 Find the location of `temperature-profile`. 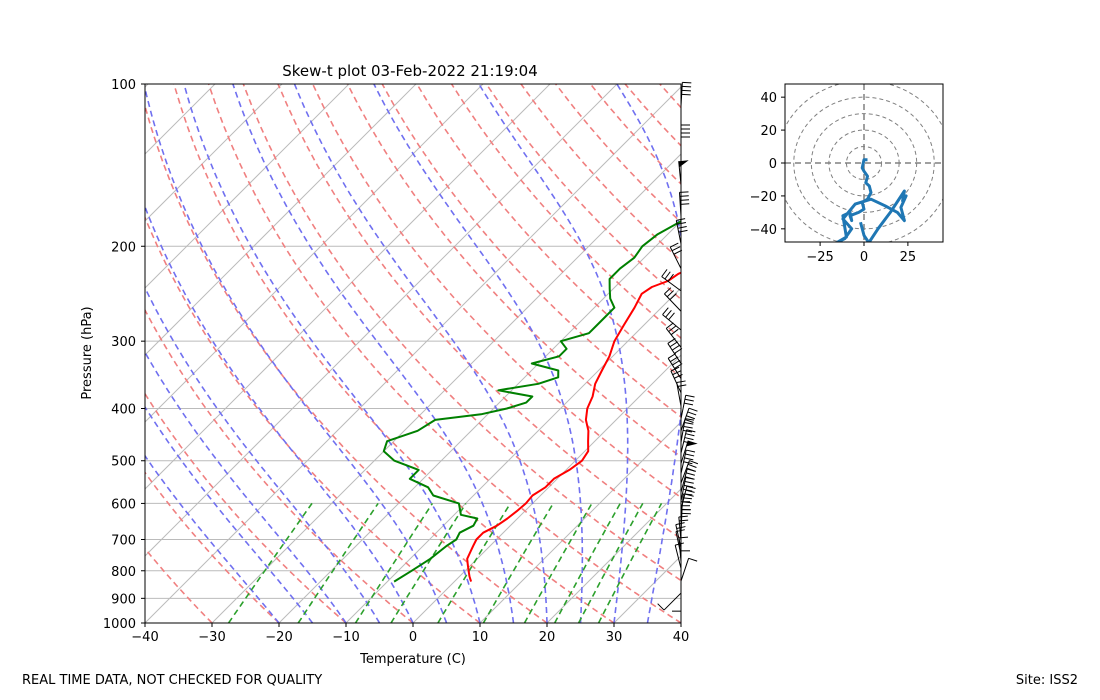

temperature-profile is located at coordinates (573, 426).